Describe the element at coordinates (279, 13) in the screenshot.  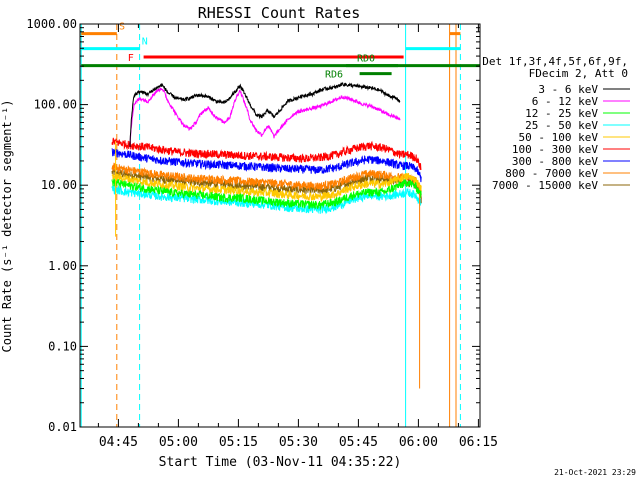
I see `chart-title: RHESSI Count Rates` at that location.